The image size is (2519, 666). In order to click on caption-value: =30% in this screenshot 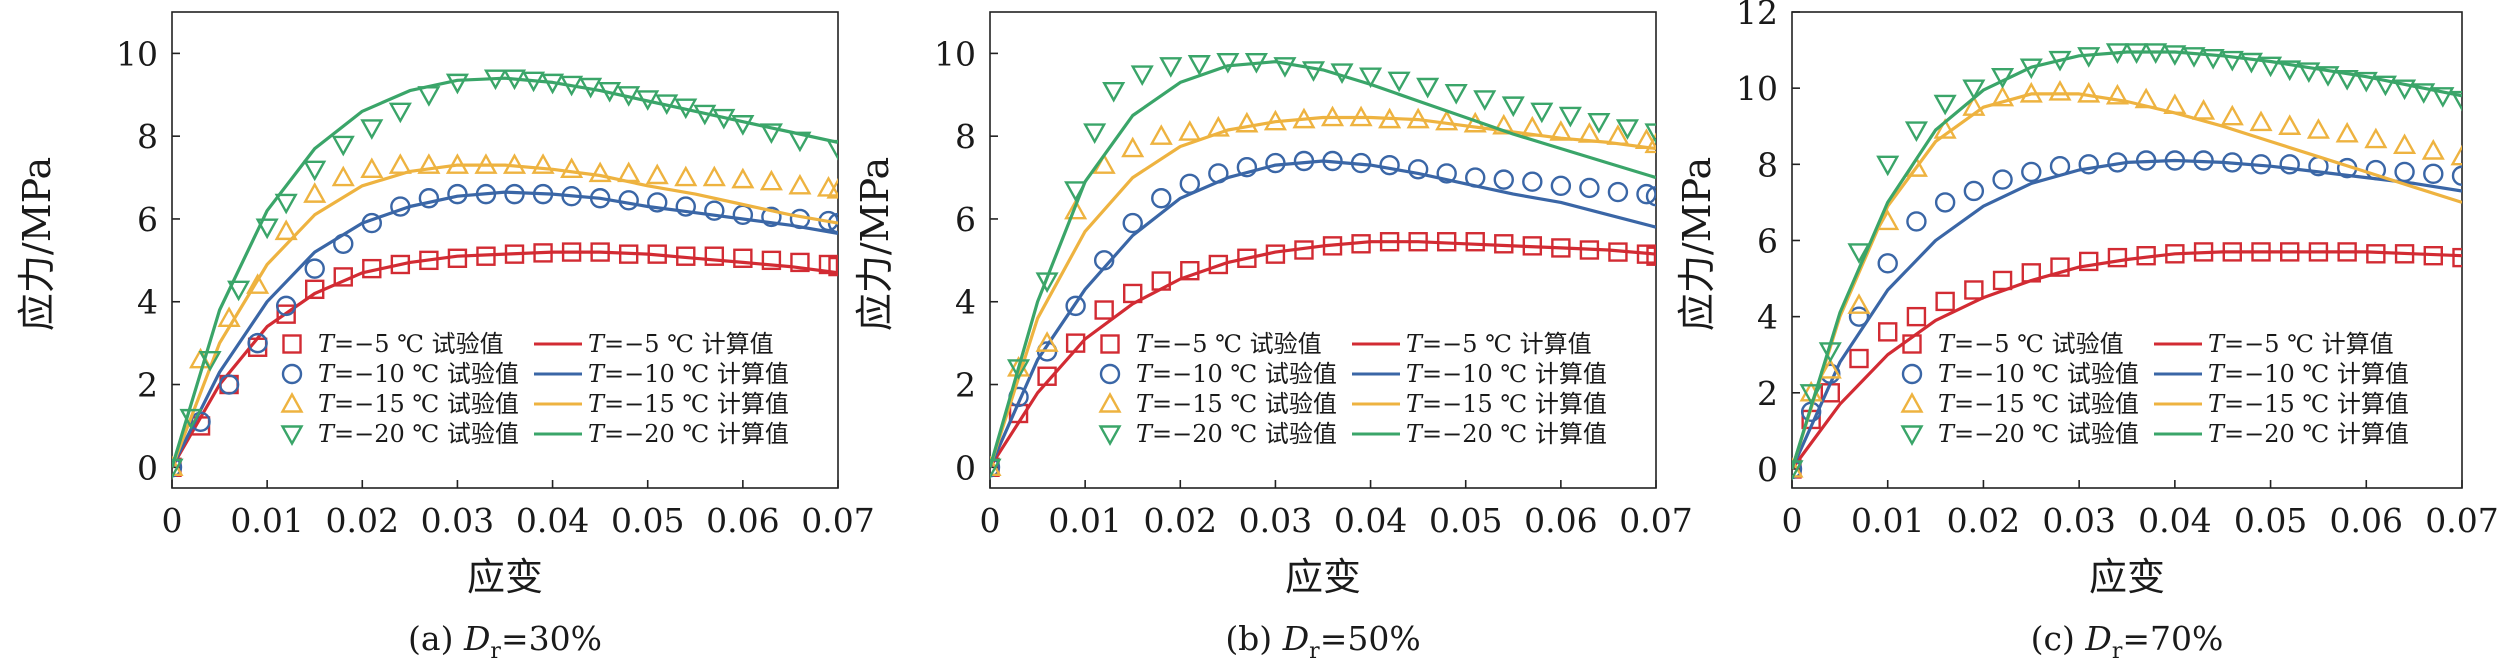, I will do `click(551, 638)`.